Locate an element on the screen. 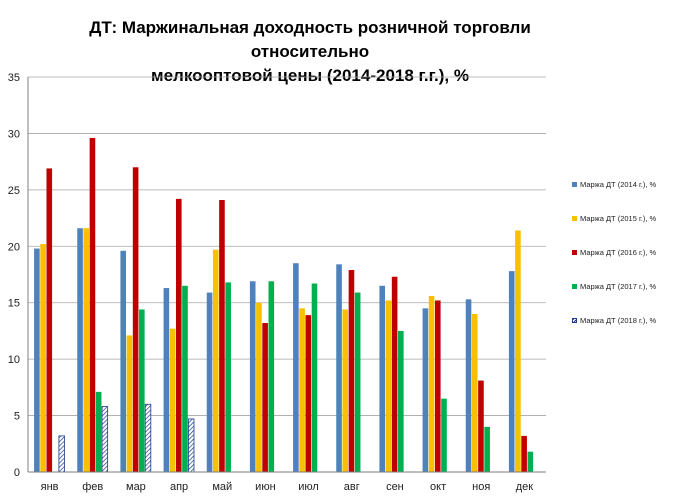 The width and height of the screenshot is (680, 496). bar-2-авг is located at coordinates (345, 390).